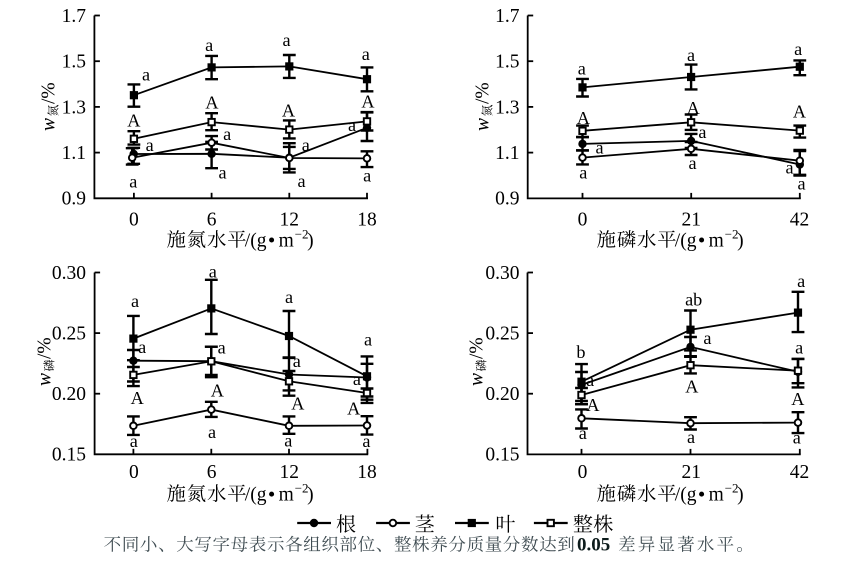 The height and width of the screenshot is (567, 843). I want to click on svg-text: 42, so click(800, 472).